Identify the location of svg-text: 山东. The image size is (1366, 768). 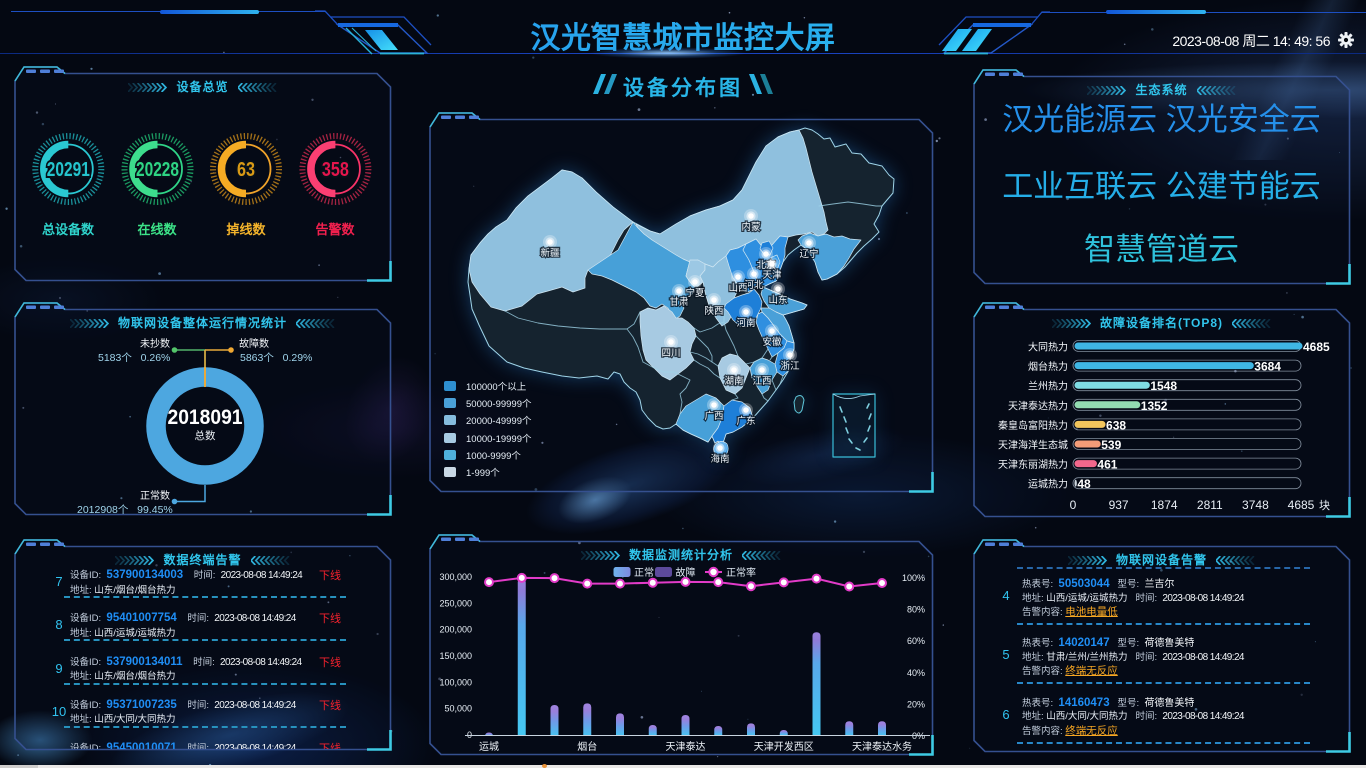
(777, 300).